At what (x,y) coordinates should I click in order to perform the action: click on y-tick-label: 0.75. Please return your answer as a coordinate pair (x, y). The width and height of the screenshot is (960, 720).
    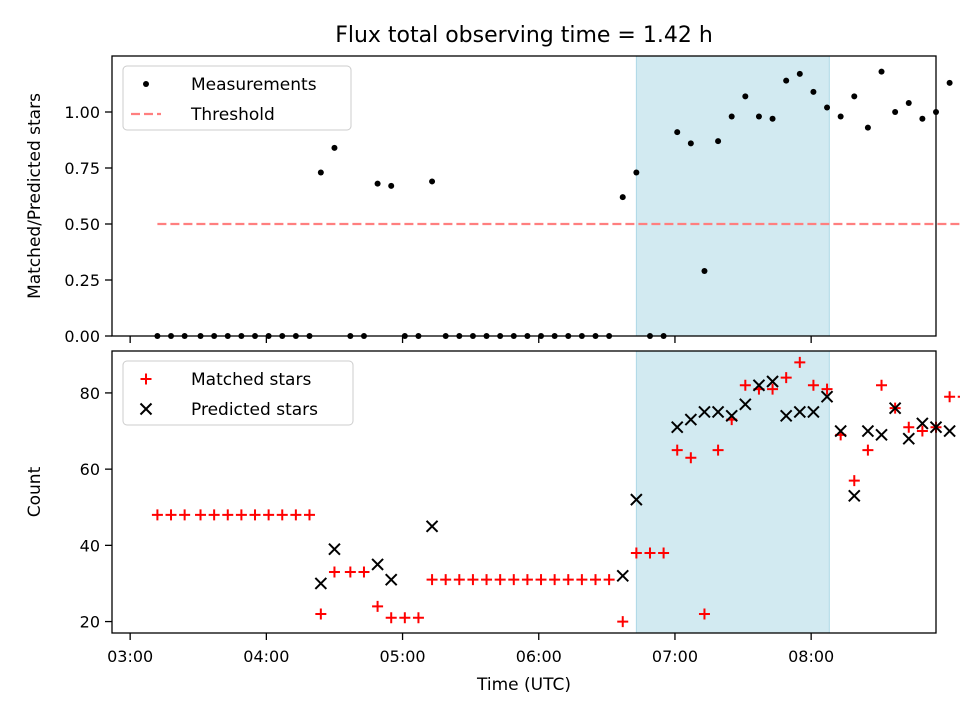
    Looking at the image, I should click on (82, 168).